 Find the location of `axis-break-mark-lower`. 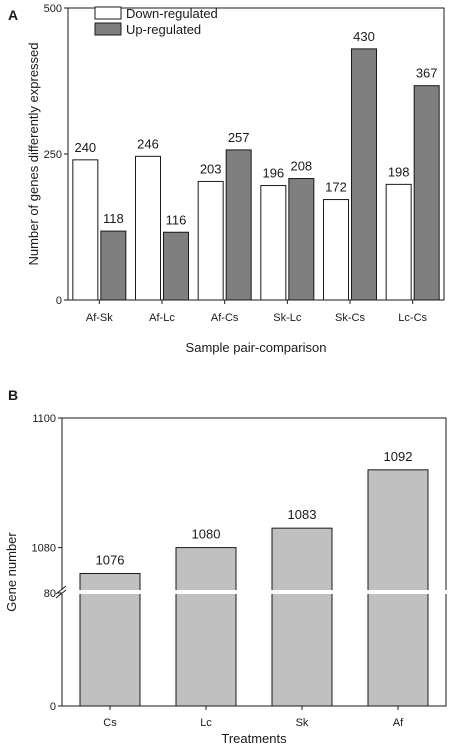

axis-break-mark-lower is located at coordinates (61, 594).